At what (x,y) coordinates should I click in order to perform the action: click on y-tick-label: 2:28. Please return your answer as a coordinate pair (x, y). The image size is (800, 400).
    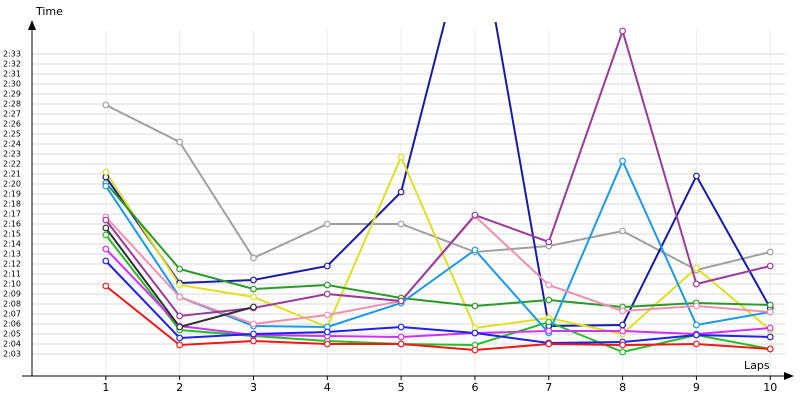
    Looking at the image, I should click on (12, 104).